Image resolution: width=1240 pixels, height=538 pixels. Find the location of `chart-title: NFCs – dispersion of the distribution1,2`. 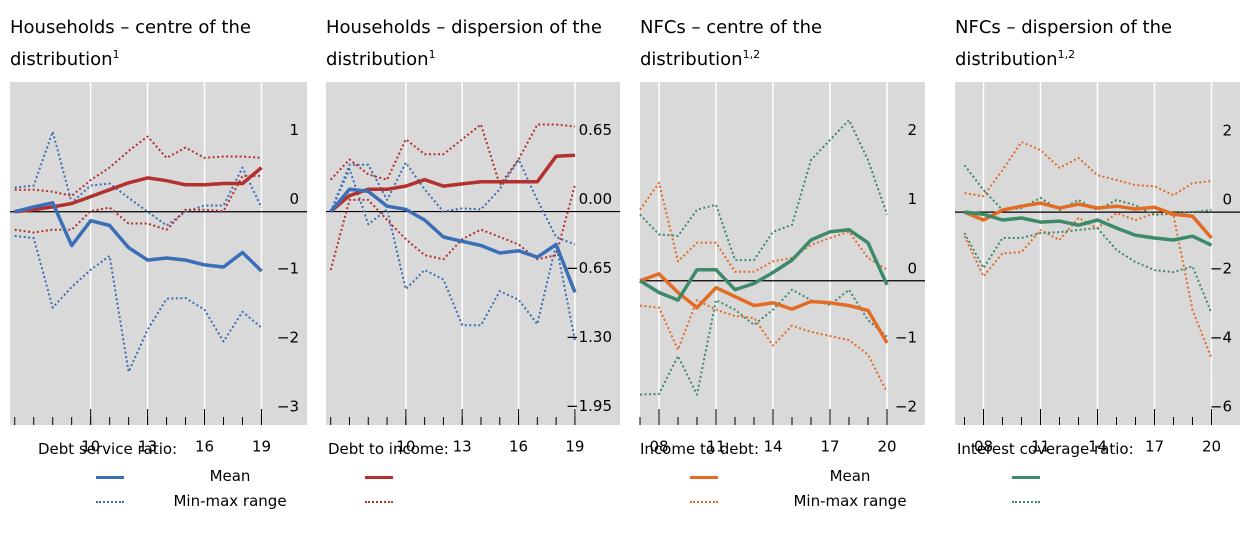

chart-title: NFCs – dispersion of the distribution1,2 is located at coordinates (1093, 43).